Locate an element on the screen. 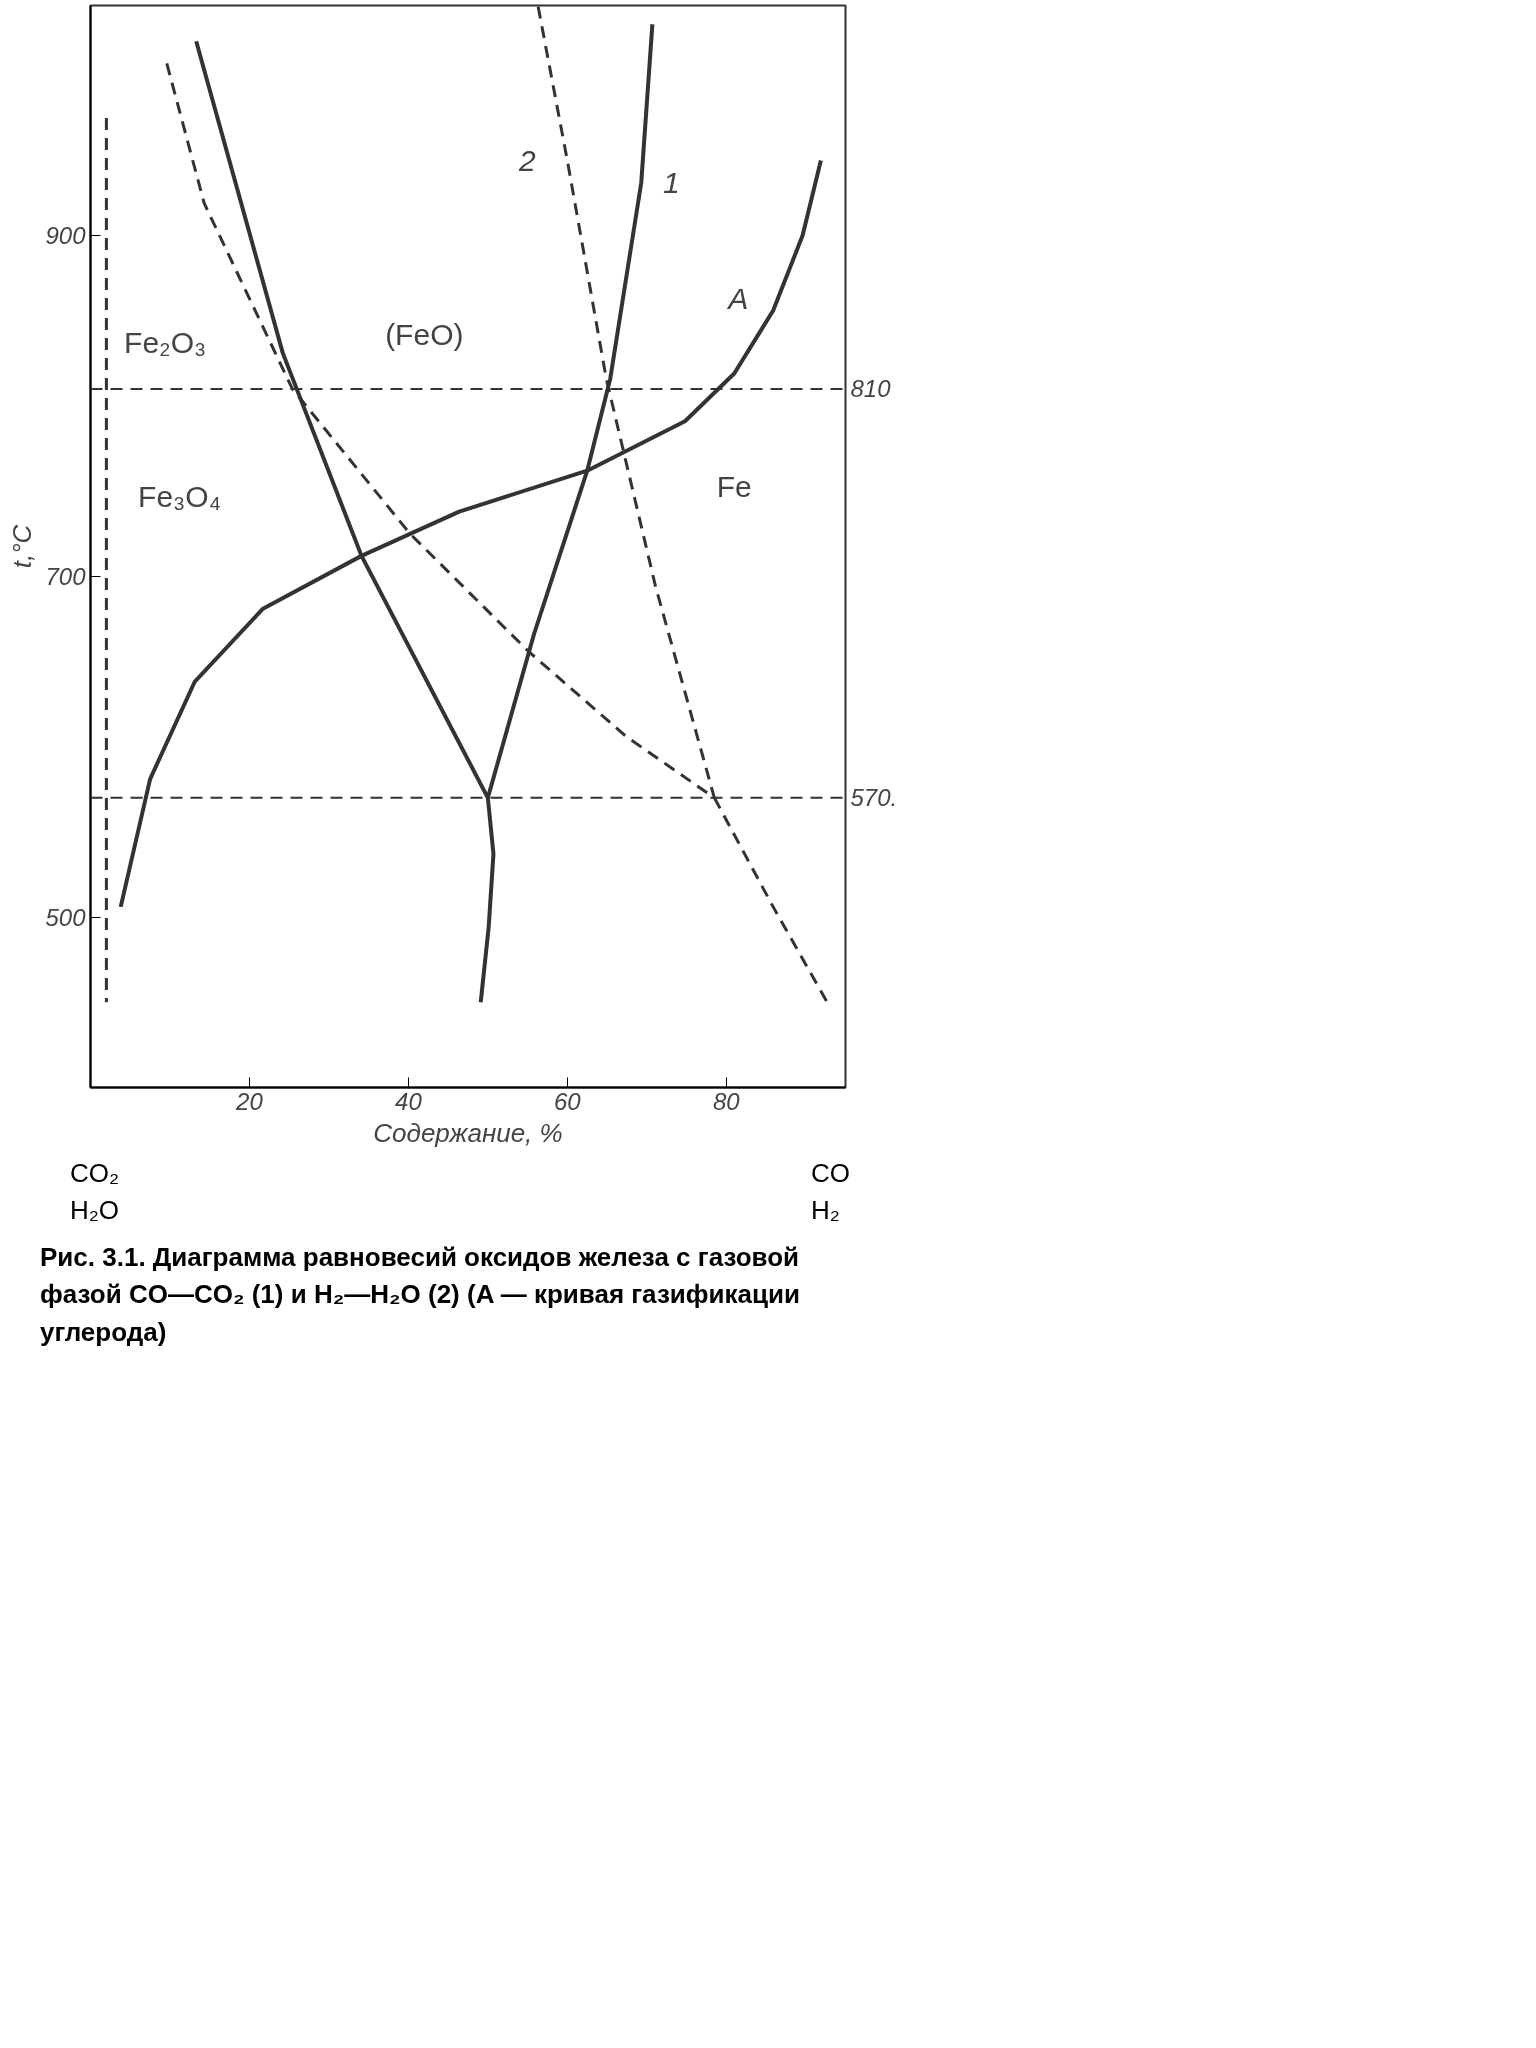  x-tick-label: 60 is located at coordinates (567, 1101).